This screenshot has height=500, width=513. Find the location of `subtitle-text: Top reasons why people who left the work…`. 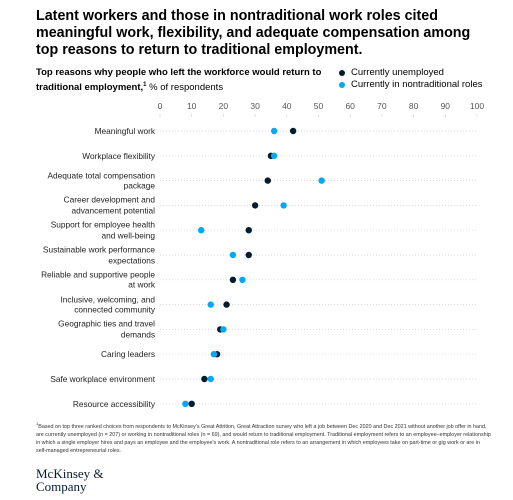

subtitle-text: Top reasons why people who left the work… is located at coordinates (179, 80).